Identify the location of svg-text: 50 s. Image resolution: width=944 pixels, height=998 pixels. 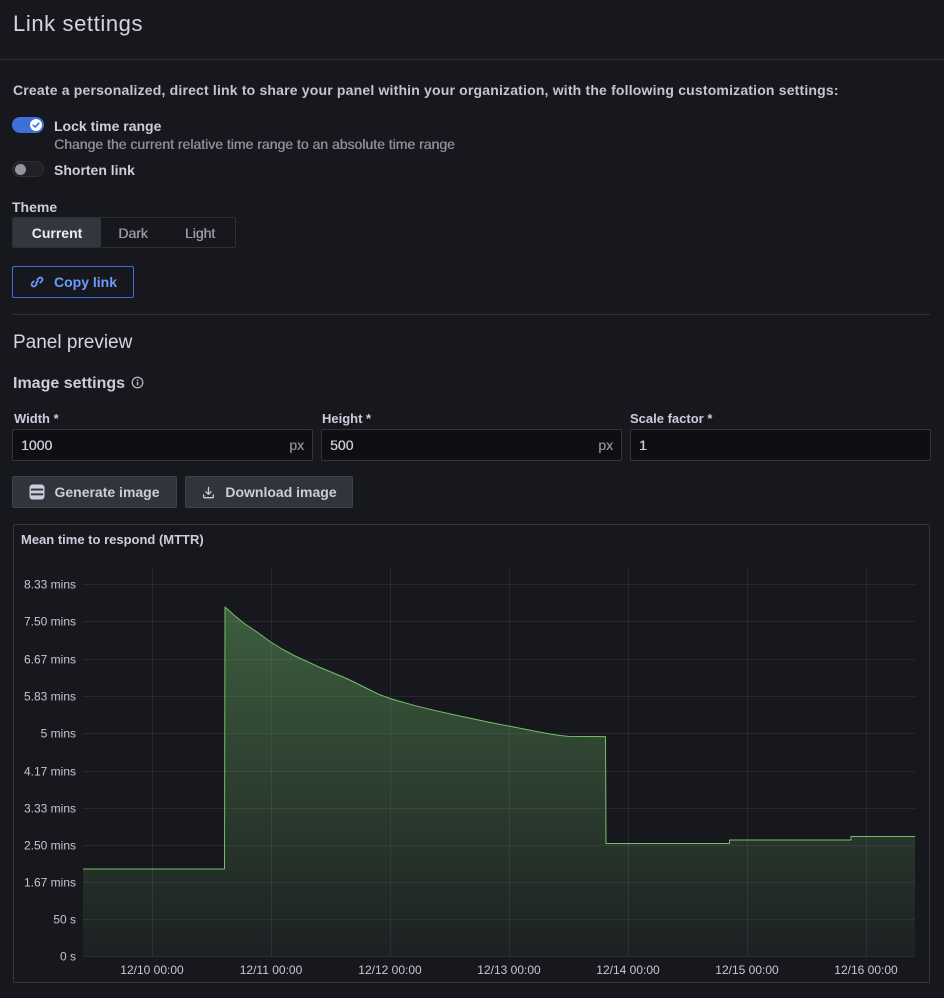
(64, 920).